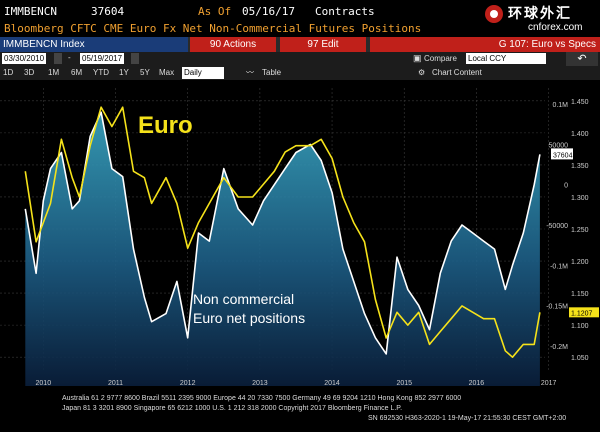 The width and height of the screenshot is (600, 432). Describe the element at coordinates (272, 72) in the screenshot. I see `table-button: Table` at that location.